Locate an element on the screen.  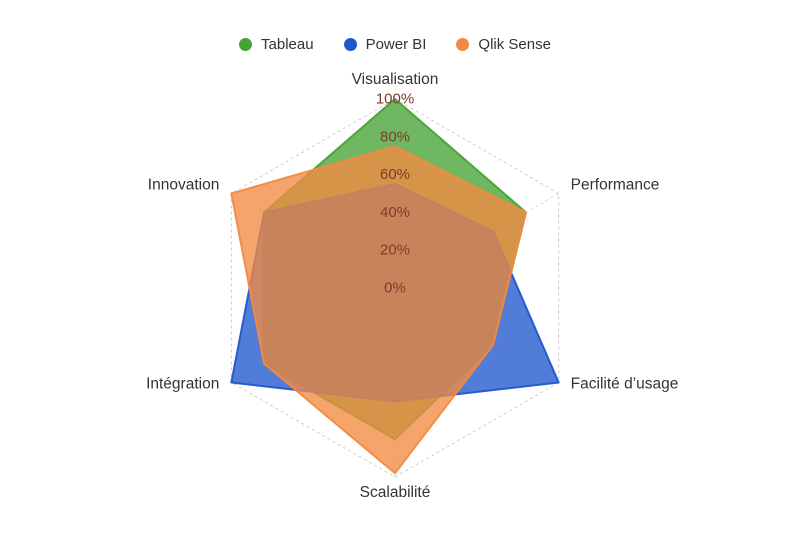
tick-label: 60% is located at coordinates (395, 174).